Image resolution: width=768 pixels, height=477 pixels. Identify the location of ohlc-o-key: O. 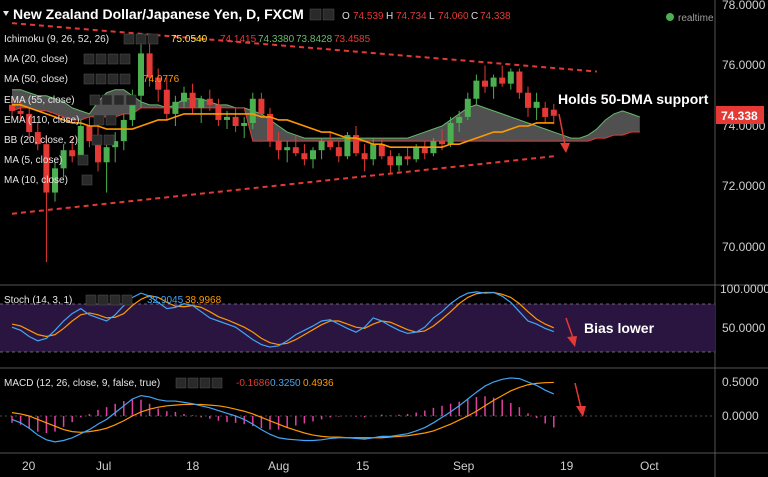
(346, 16).